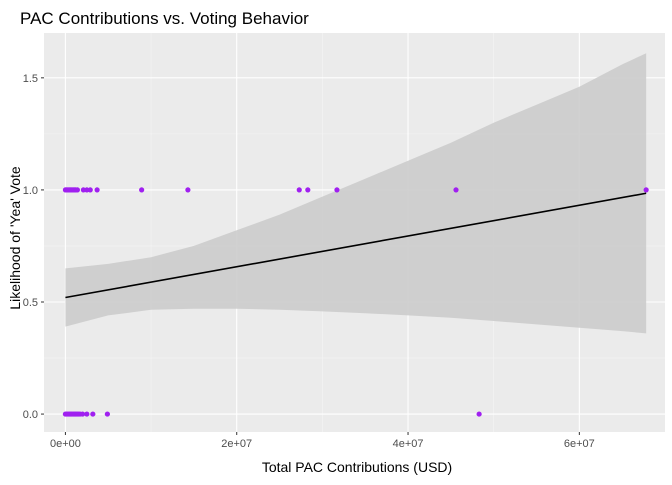 The image size is (672, 485). Describe the element at coordinates (33, 247) in the screenshot. I see `y-axis-ticks: 0.0 0.5 1.0 1.5` at that location.